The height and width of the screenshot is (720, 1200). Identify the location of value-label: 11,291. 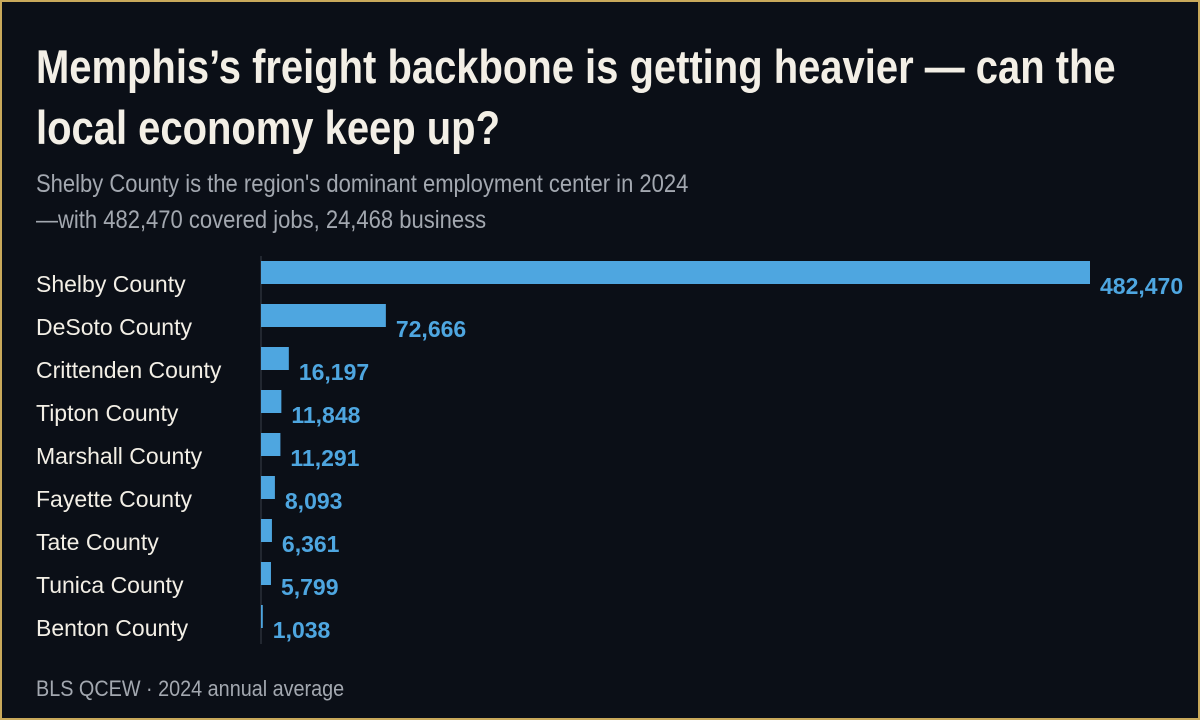
(324, 458).